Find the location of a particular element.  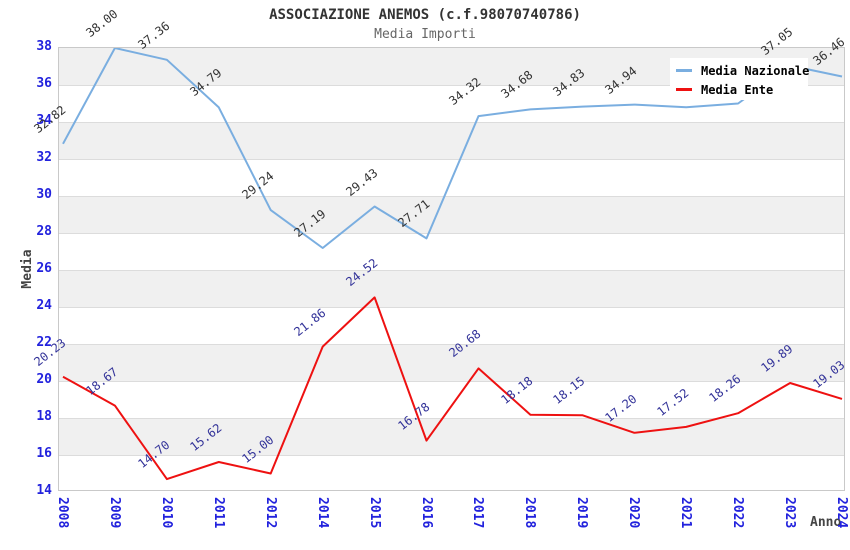

x-tick-label: 2018 is located at coordinates (530, 513).